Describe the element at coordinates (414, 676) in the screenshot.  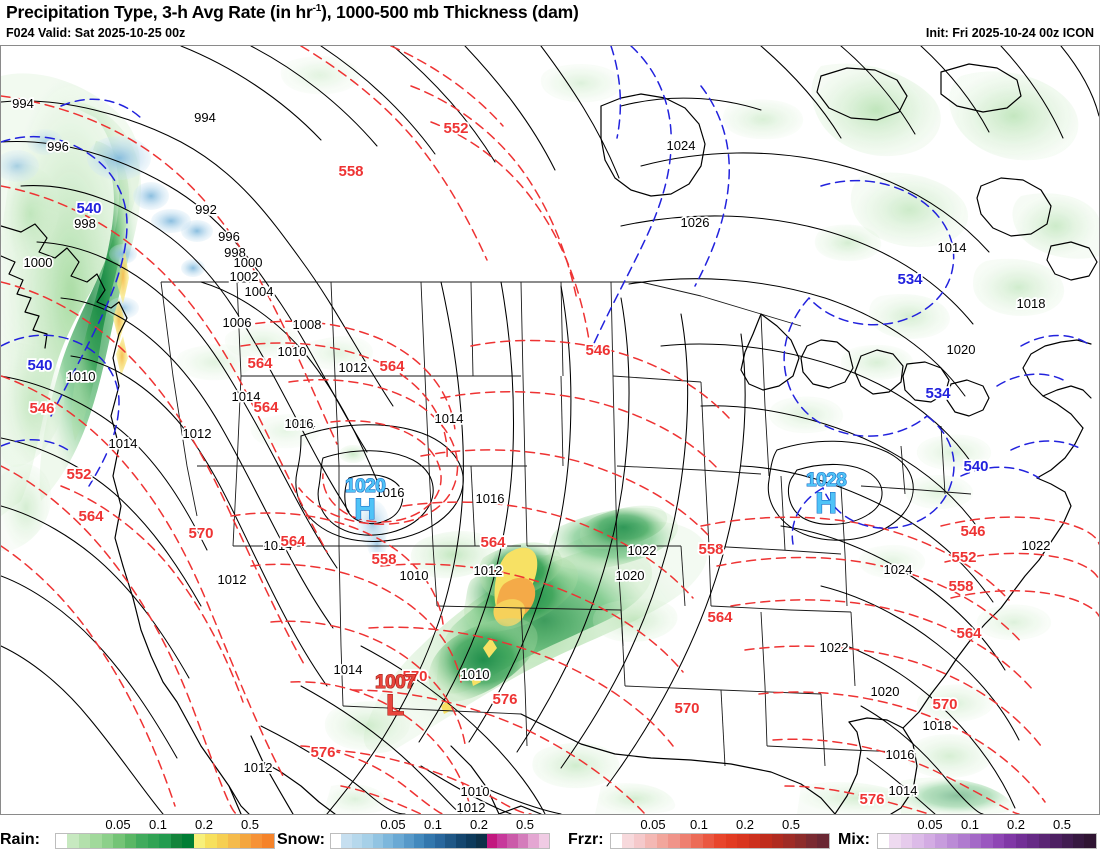
I see `contour-label: 570` at that location.